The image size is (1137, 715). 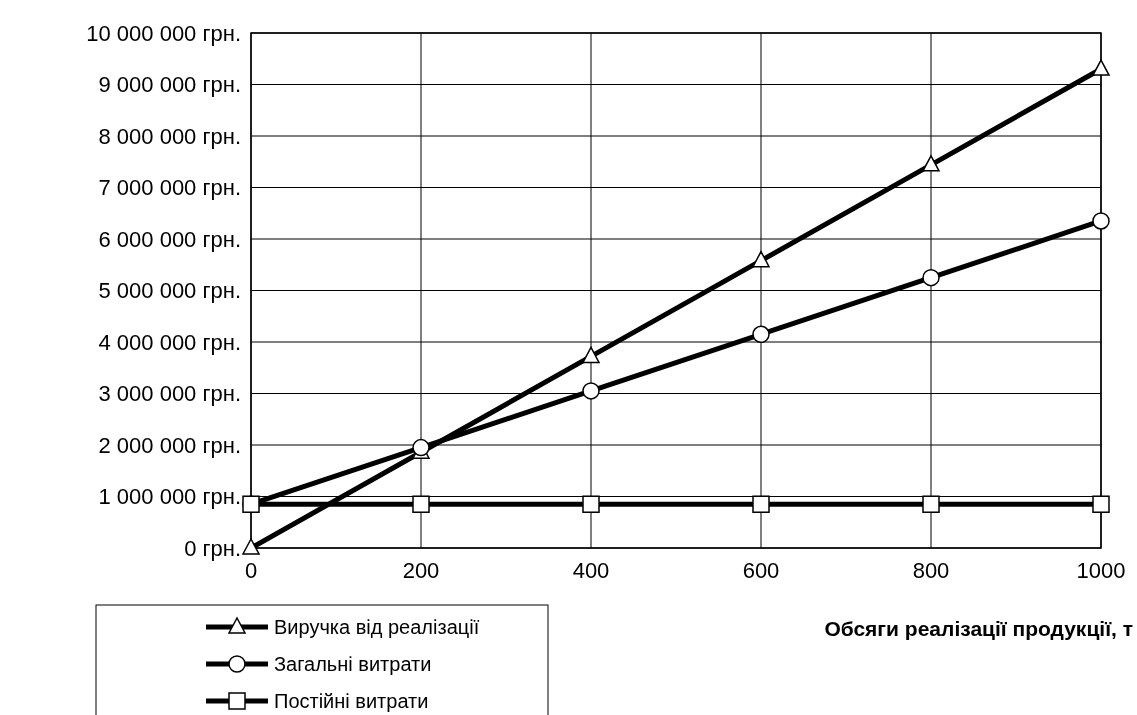 I want to click on legend-label: Виручка від реалізації, so click(x=377, y=627).